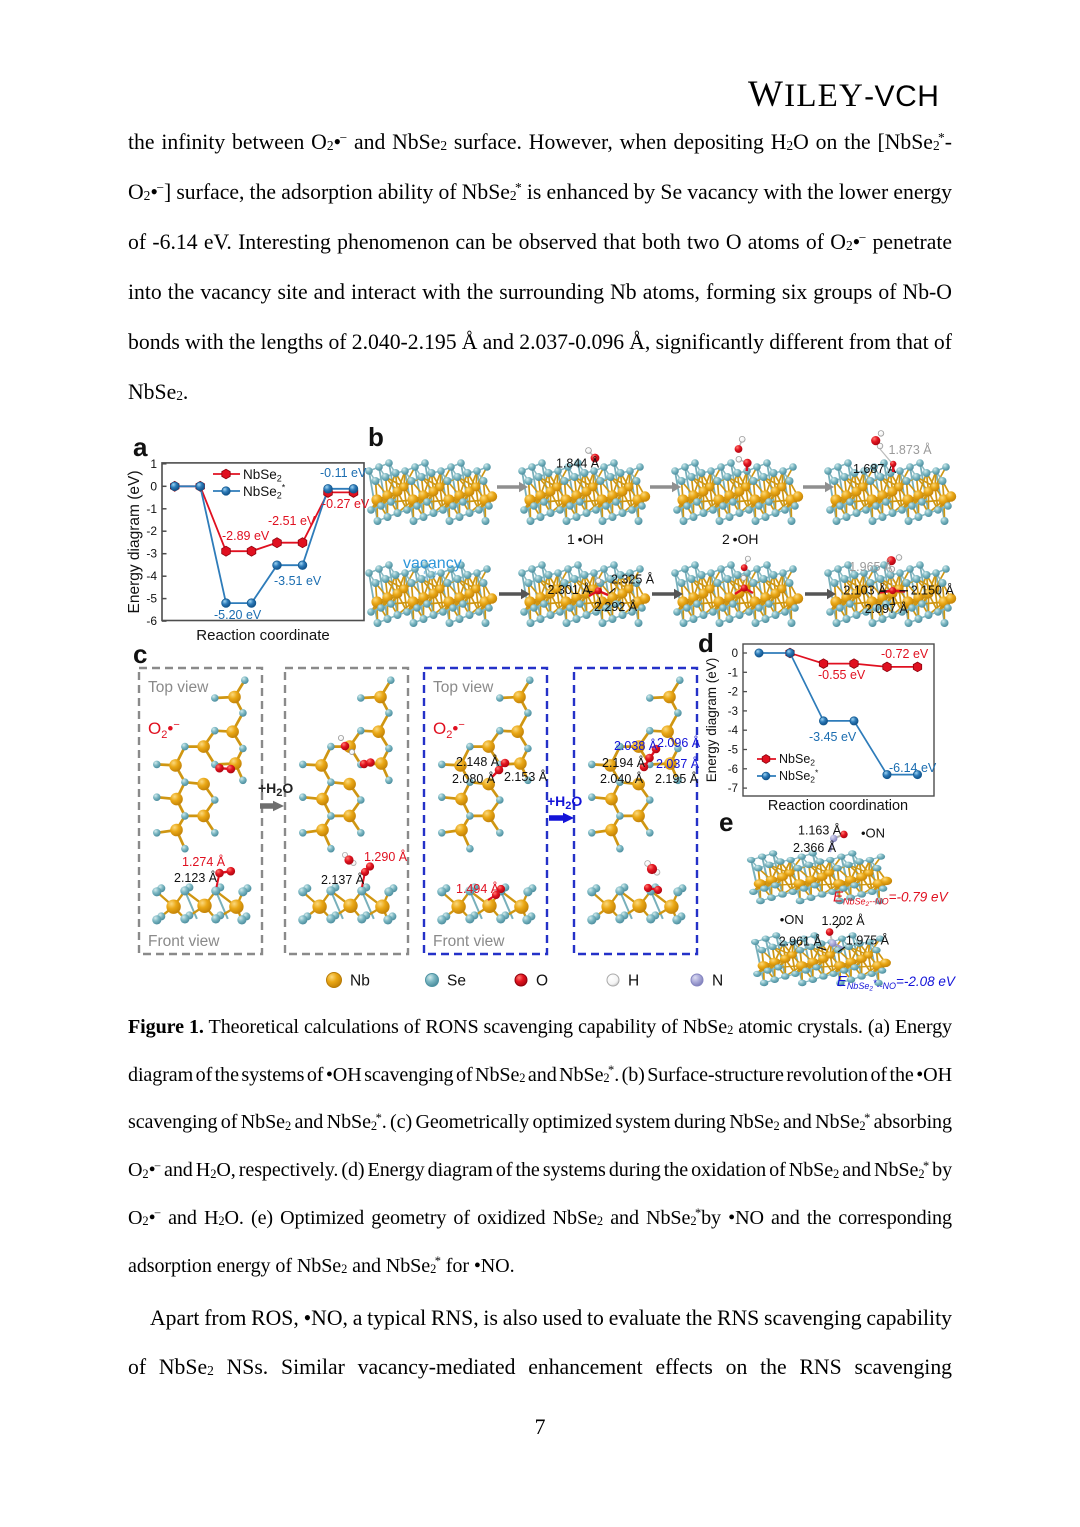  What do you see at coordinates (360, 981) in the screenshot?
I see `svg-text: Nb` at bounding box center [360, 981].